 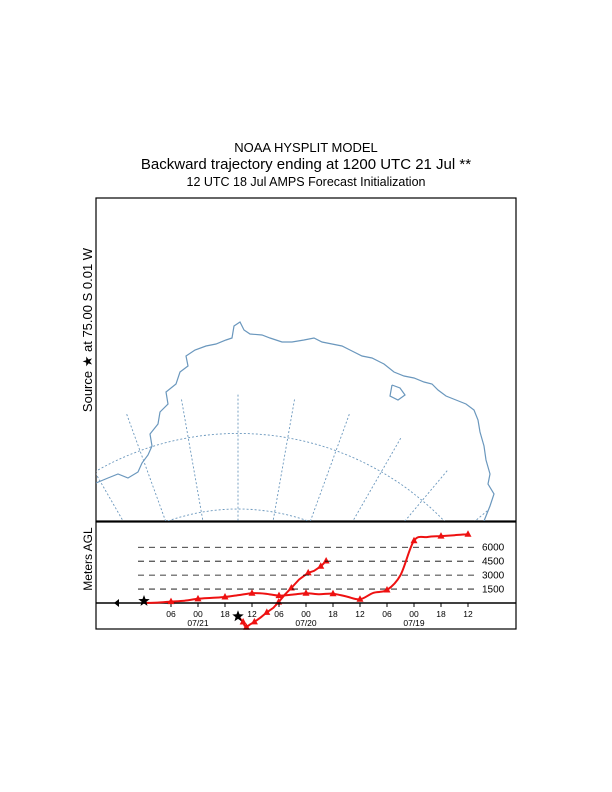 I want to click on date-label: 07/19, so click(x=414, y=623).